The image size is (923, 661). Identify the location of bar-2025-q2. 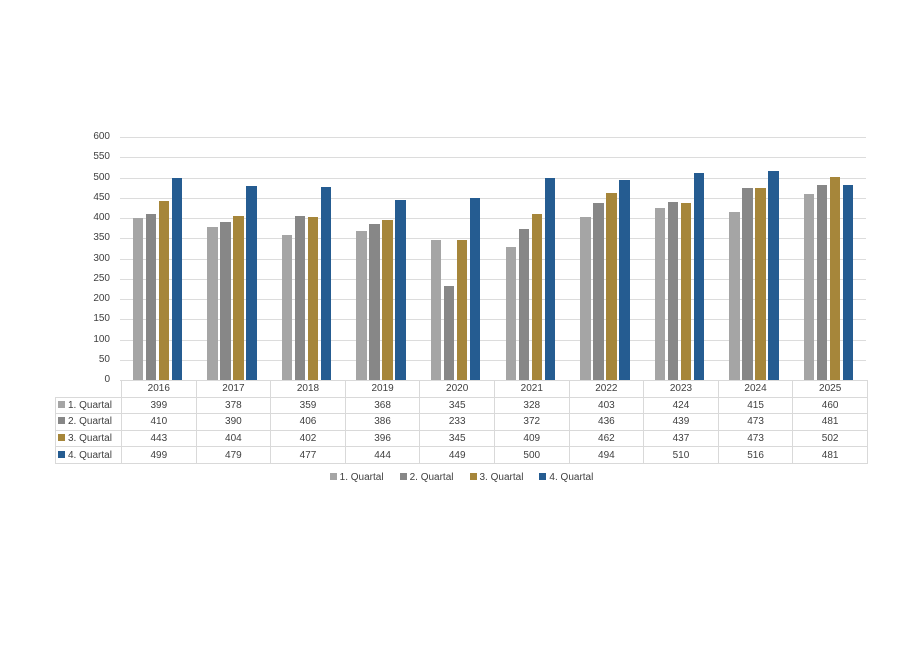
(822, 282).